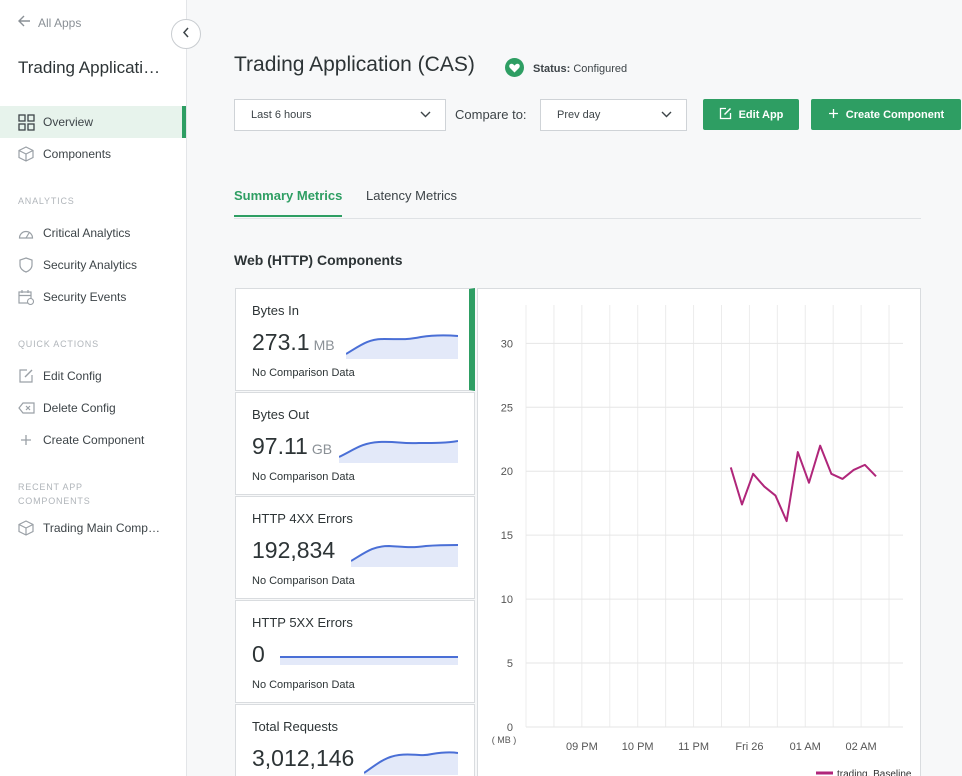  What do you see at coordinates (412, 195) in the screenshot?
I see `tab-latency-metrics: Latency Metrics` at bounding box center [412, 195].